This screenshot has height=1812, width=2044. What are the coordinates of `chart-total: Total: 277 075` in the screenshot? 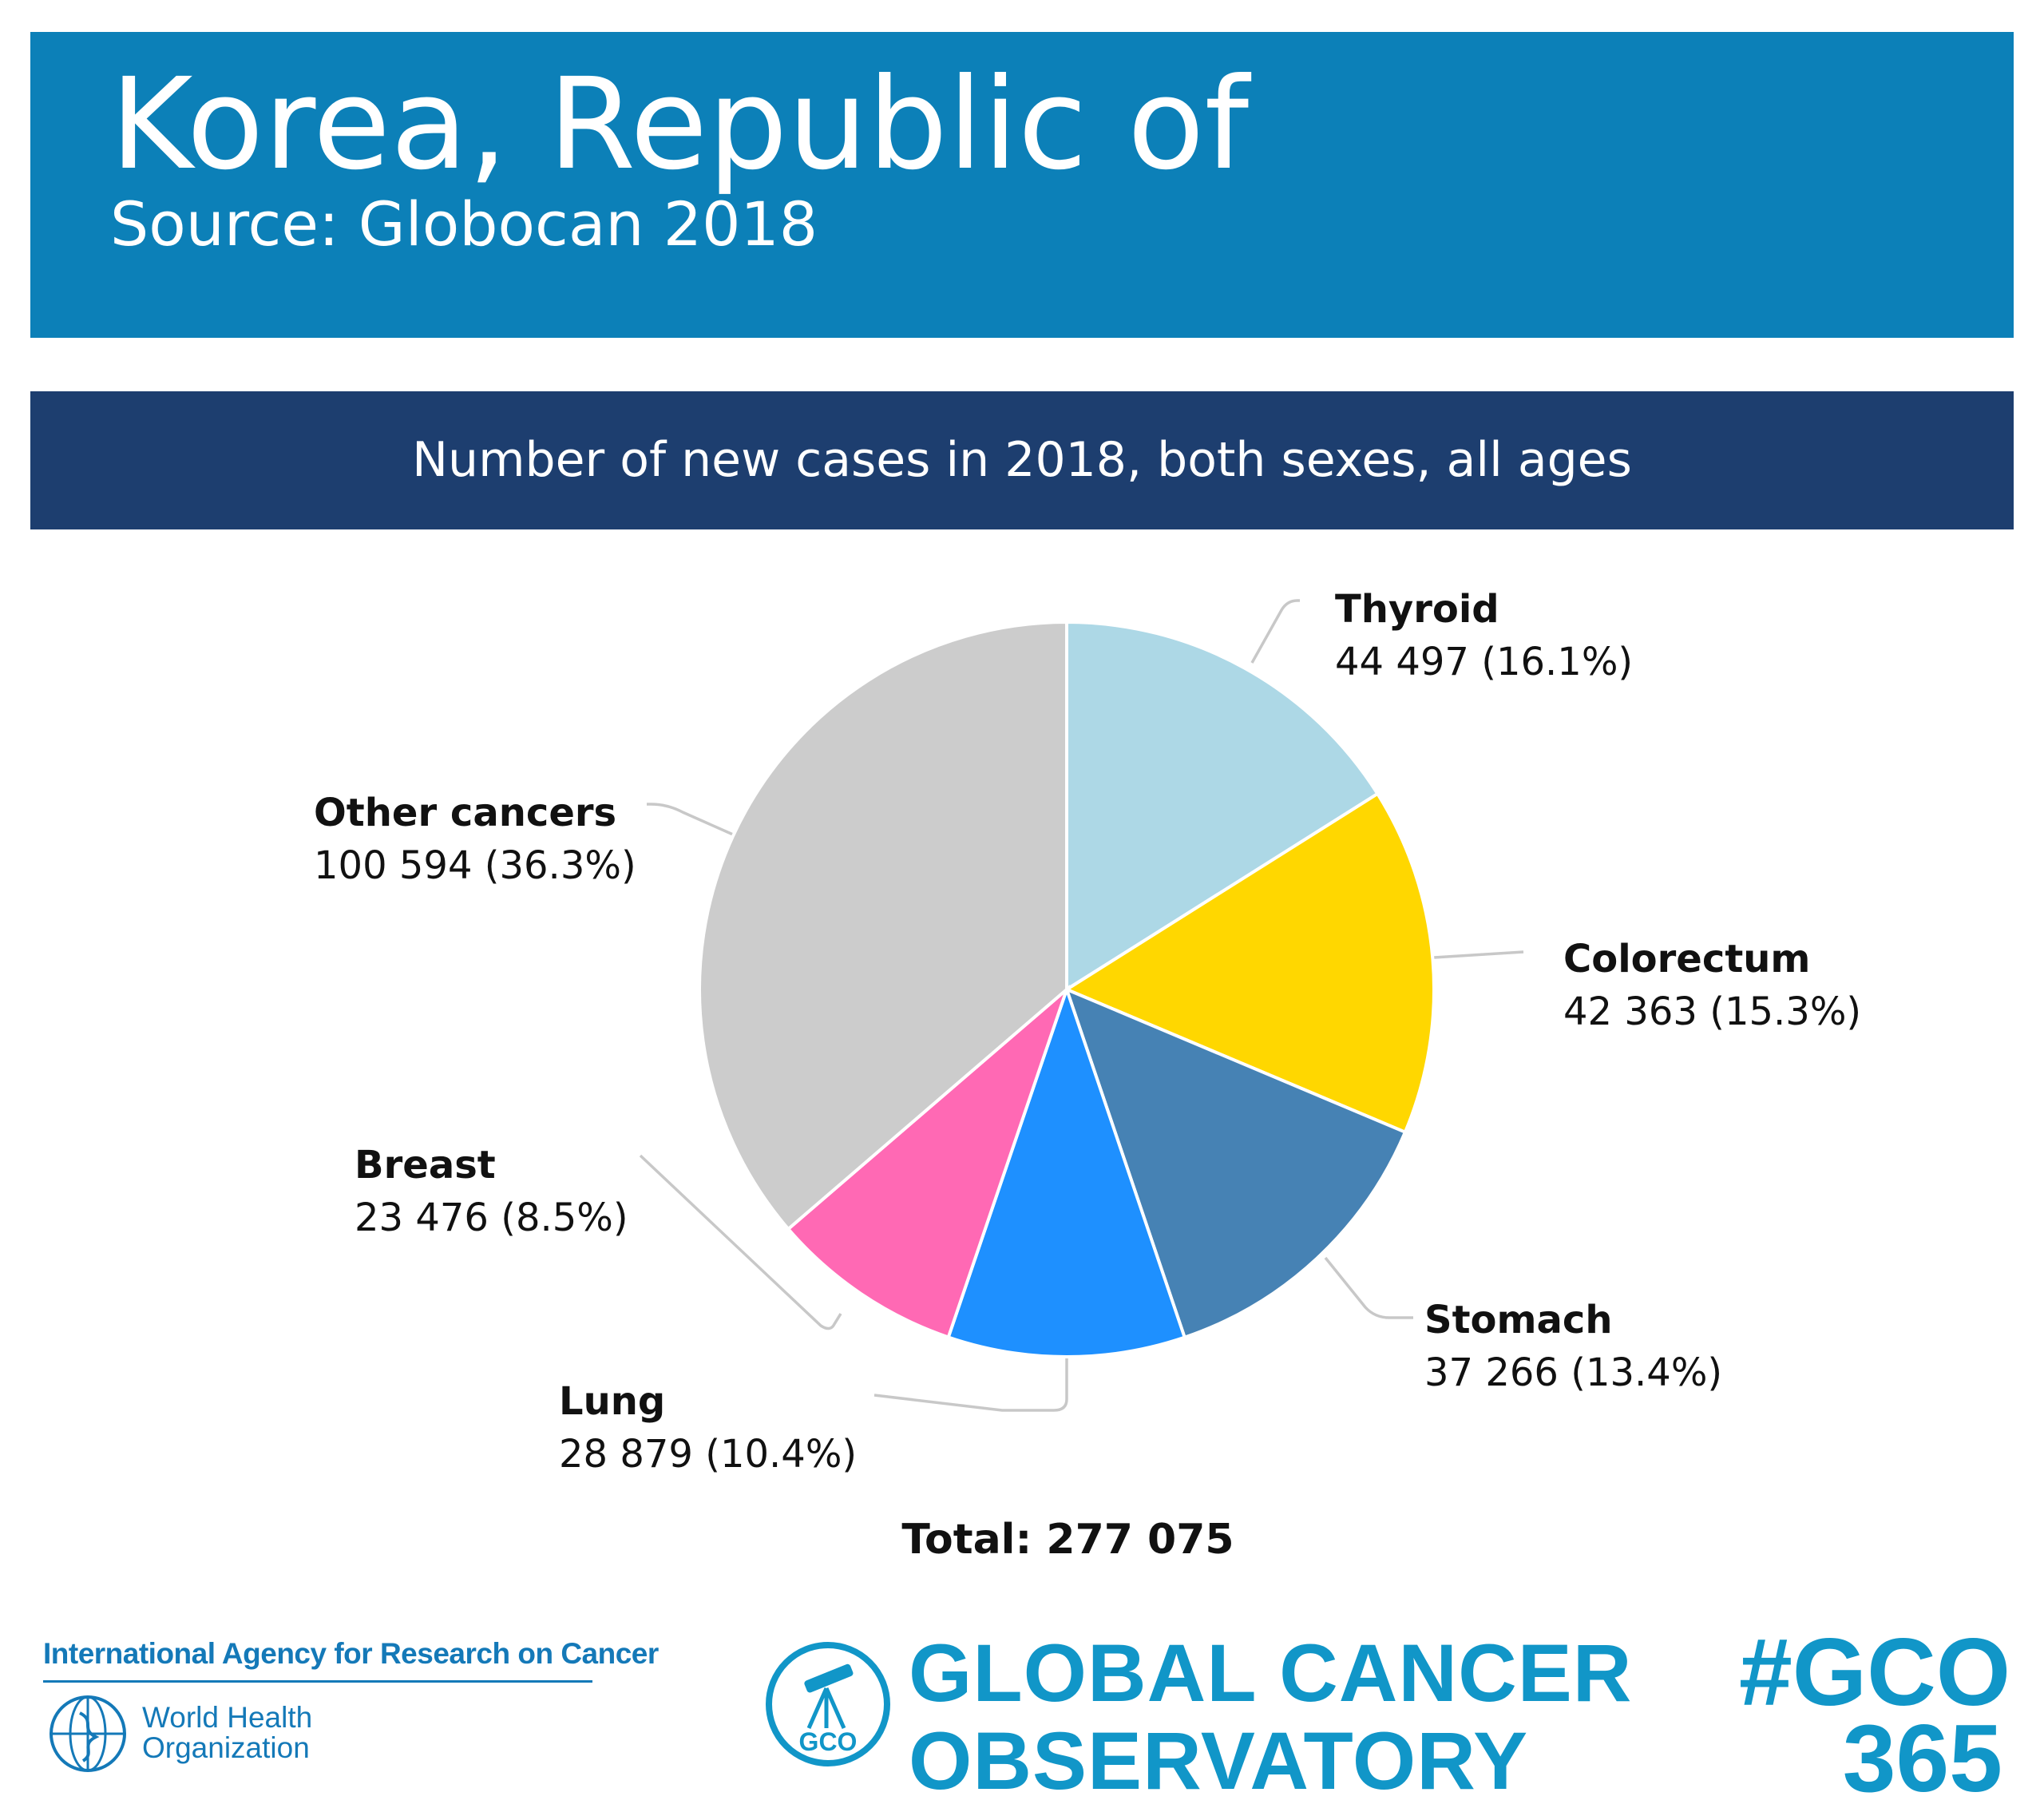 It's located at (1067, 1540).